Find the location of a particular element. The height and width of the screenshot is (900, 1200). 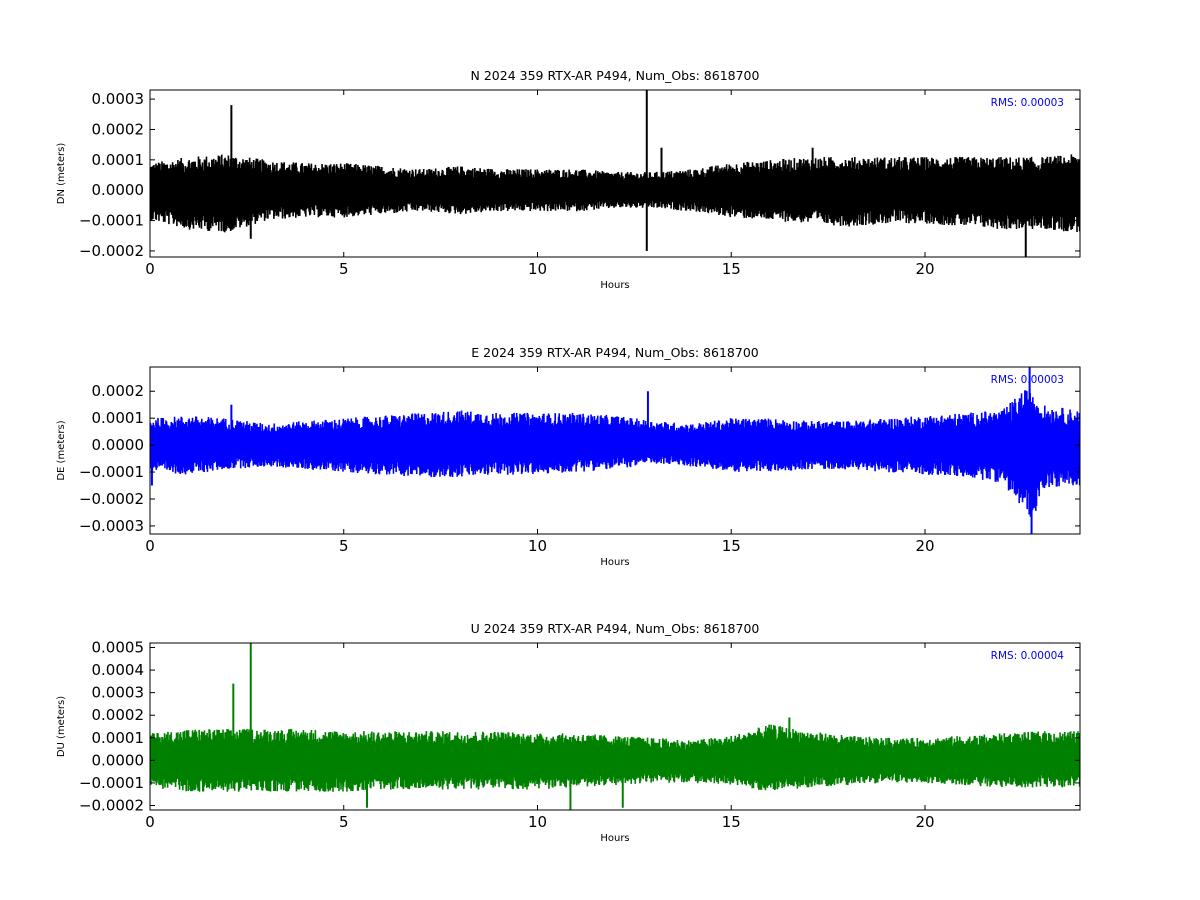

y-tick-label: 0.0004 is located at coordinates (118, 670).